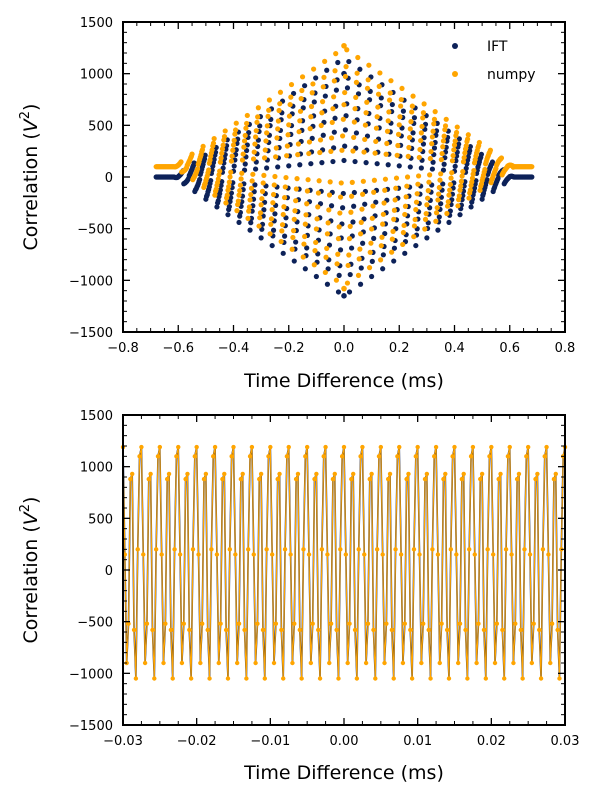 The height and width of the screenshot is (800, 600). Describe the element at coordinates (511, 75) in the screenshot. I see `legend-label-numpy: numpy` at that location.